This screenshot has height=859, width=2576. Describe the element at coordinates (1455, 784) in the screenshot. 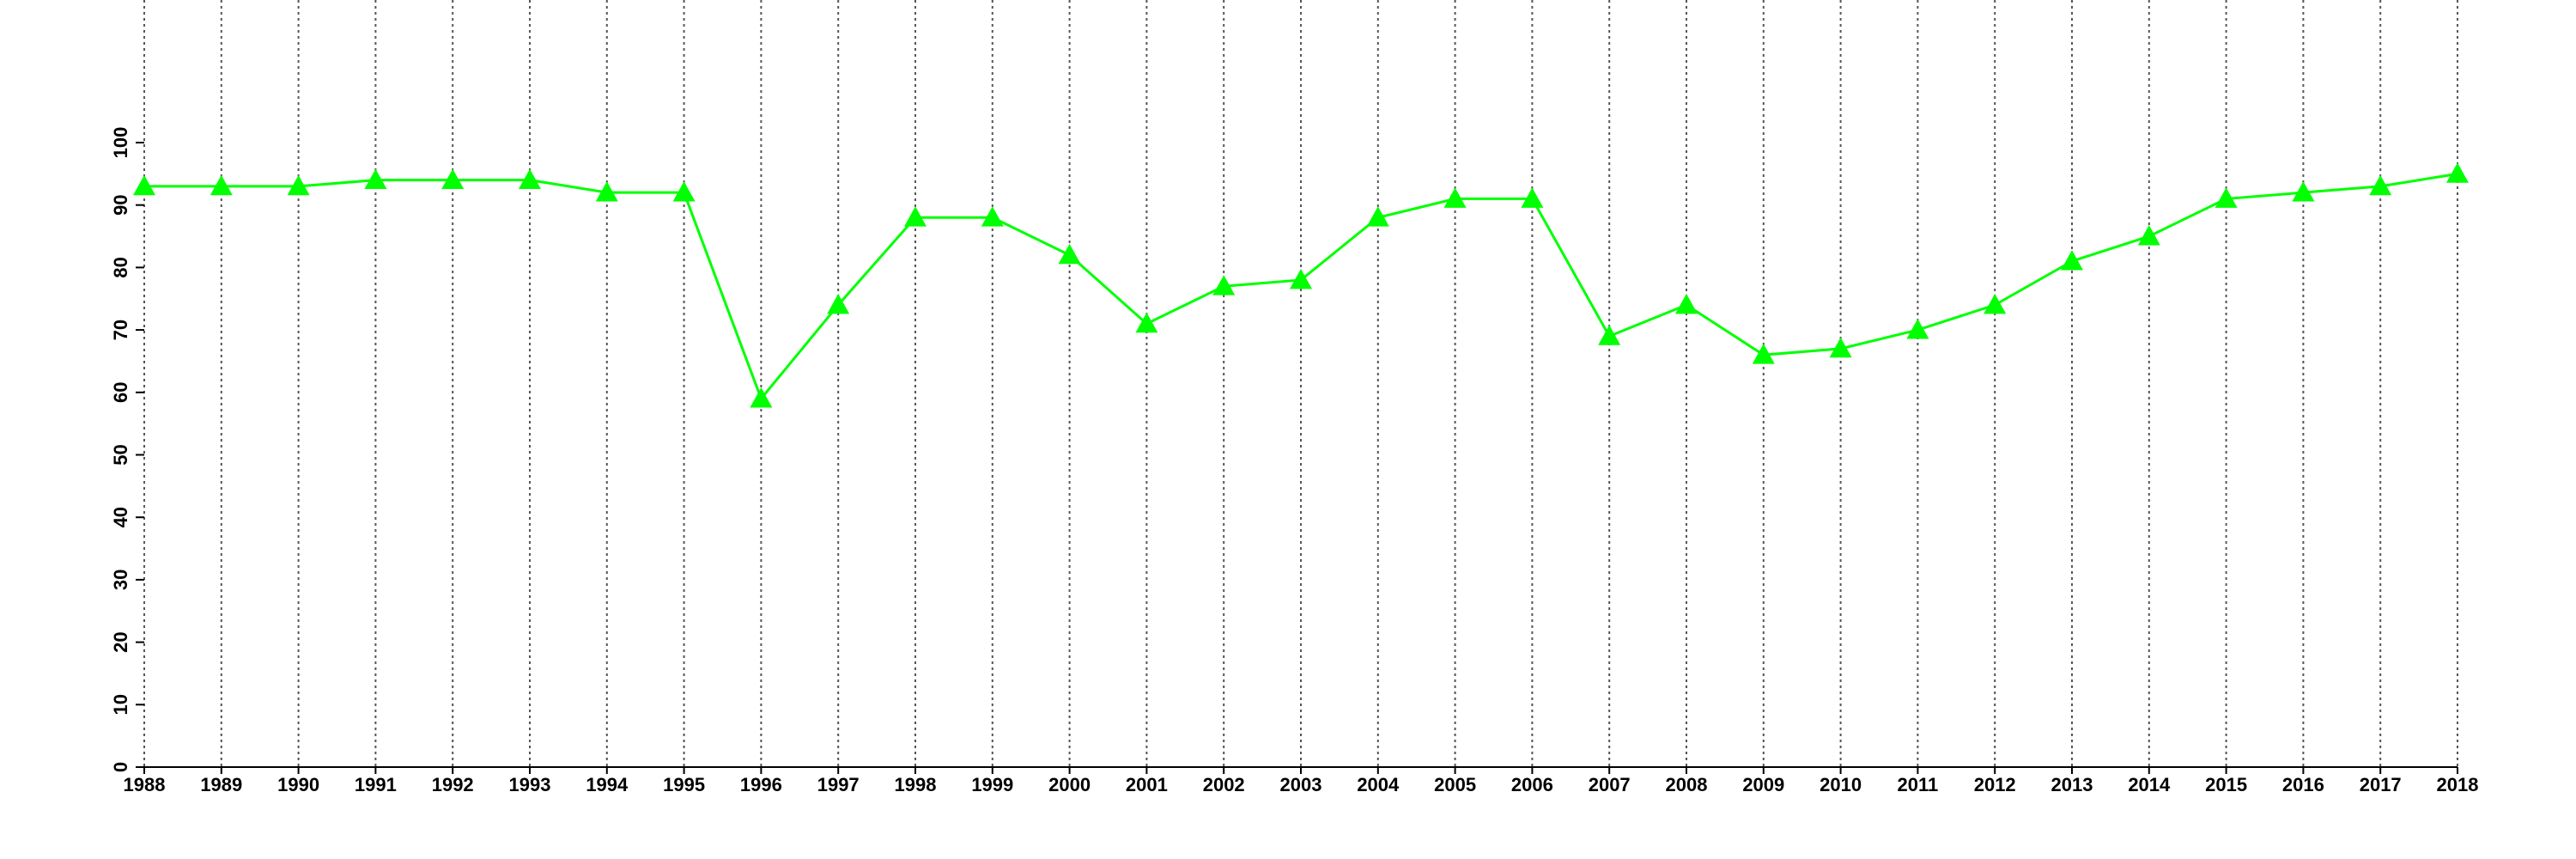

I see `x-tick-label: 2005` at that location.